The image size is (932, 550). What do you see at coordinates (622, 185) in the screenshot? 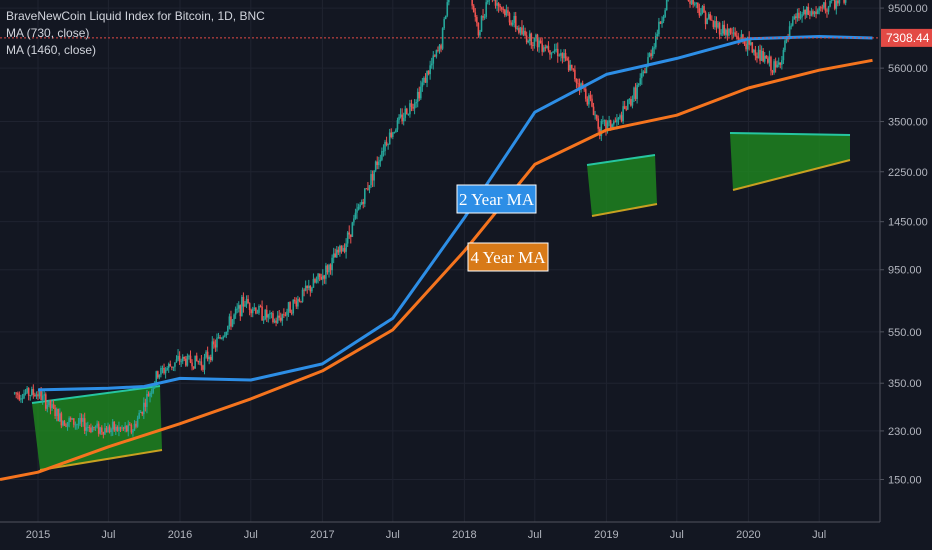
I see `accumulation-zone` at bounding box center [622, 185].